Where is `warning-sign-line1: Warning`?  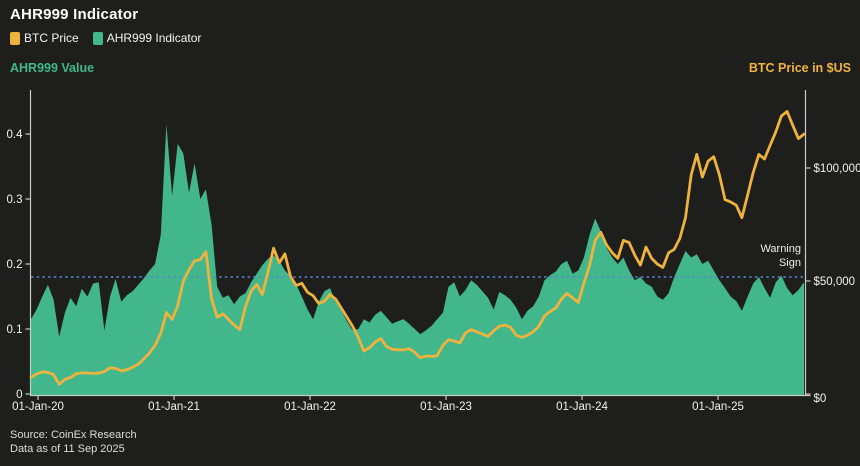 warning-sign-line1: Warning is located at coordinates (780, 249).